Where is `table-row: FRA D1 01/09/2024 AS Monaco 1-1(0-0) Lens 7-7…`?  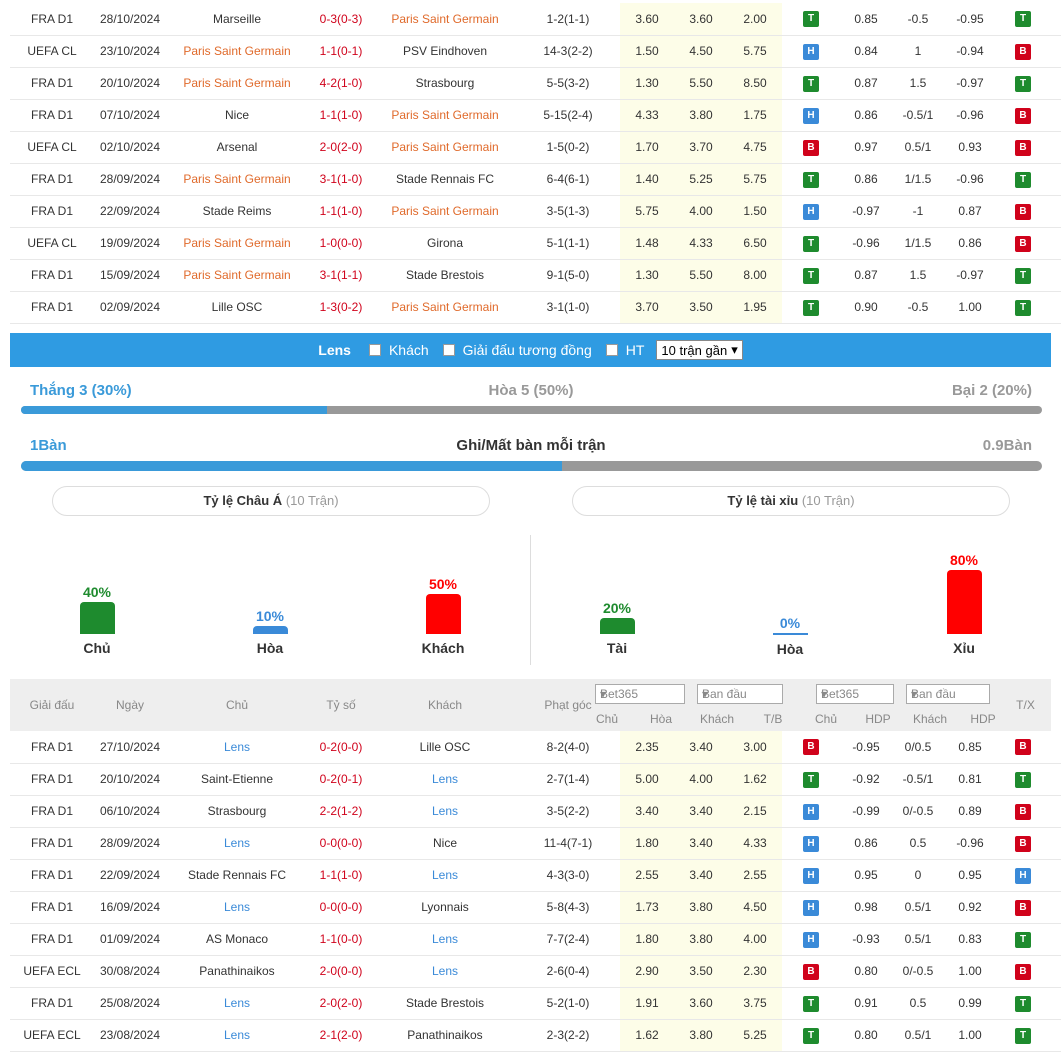
table-row: FRA D1 01/09/2024 AS Monaco 1-1(0-0) Lens 7-7… is located at coordinates (535, 939).